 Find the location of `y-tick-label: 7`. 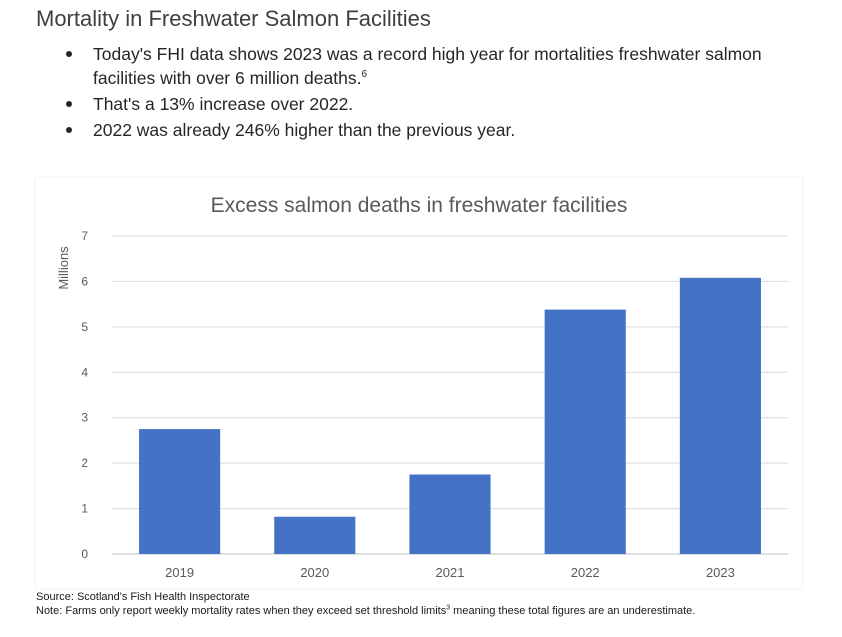

y-tick-label: 7 is located at coordinates (84, 236).